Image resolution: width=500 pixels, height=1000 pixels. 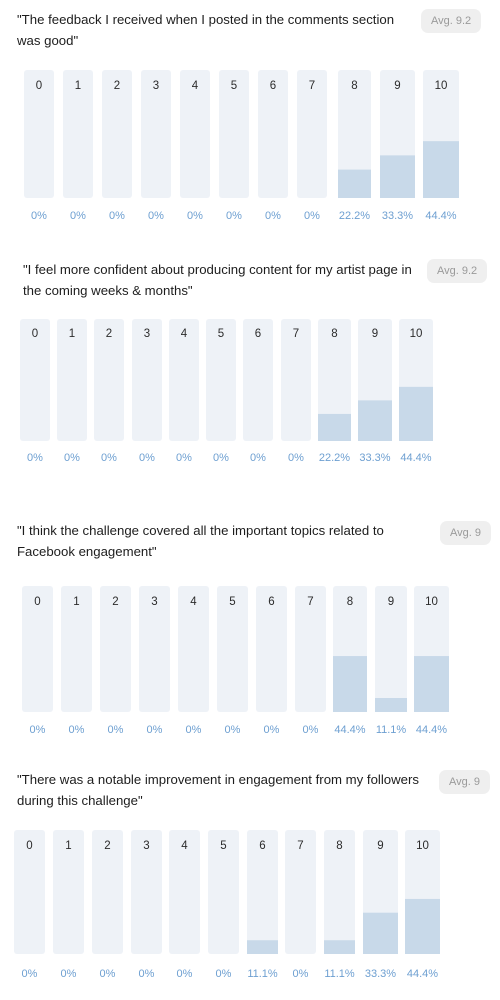 What do you see at coordinates (271, 602) in the screenshot?
I see `rating-score-label: 6` at bounding box center [271, 602].